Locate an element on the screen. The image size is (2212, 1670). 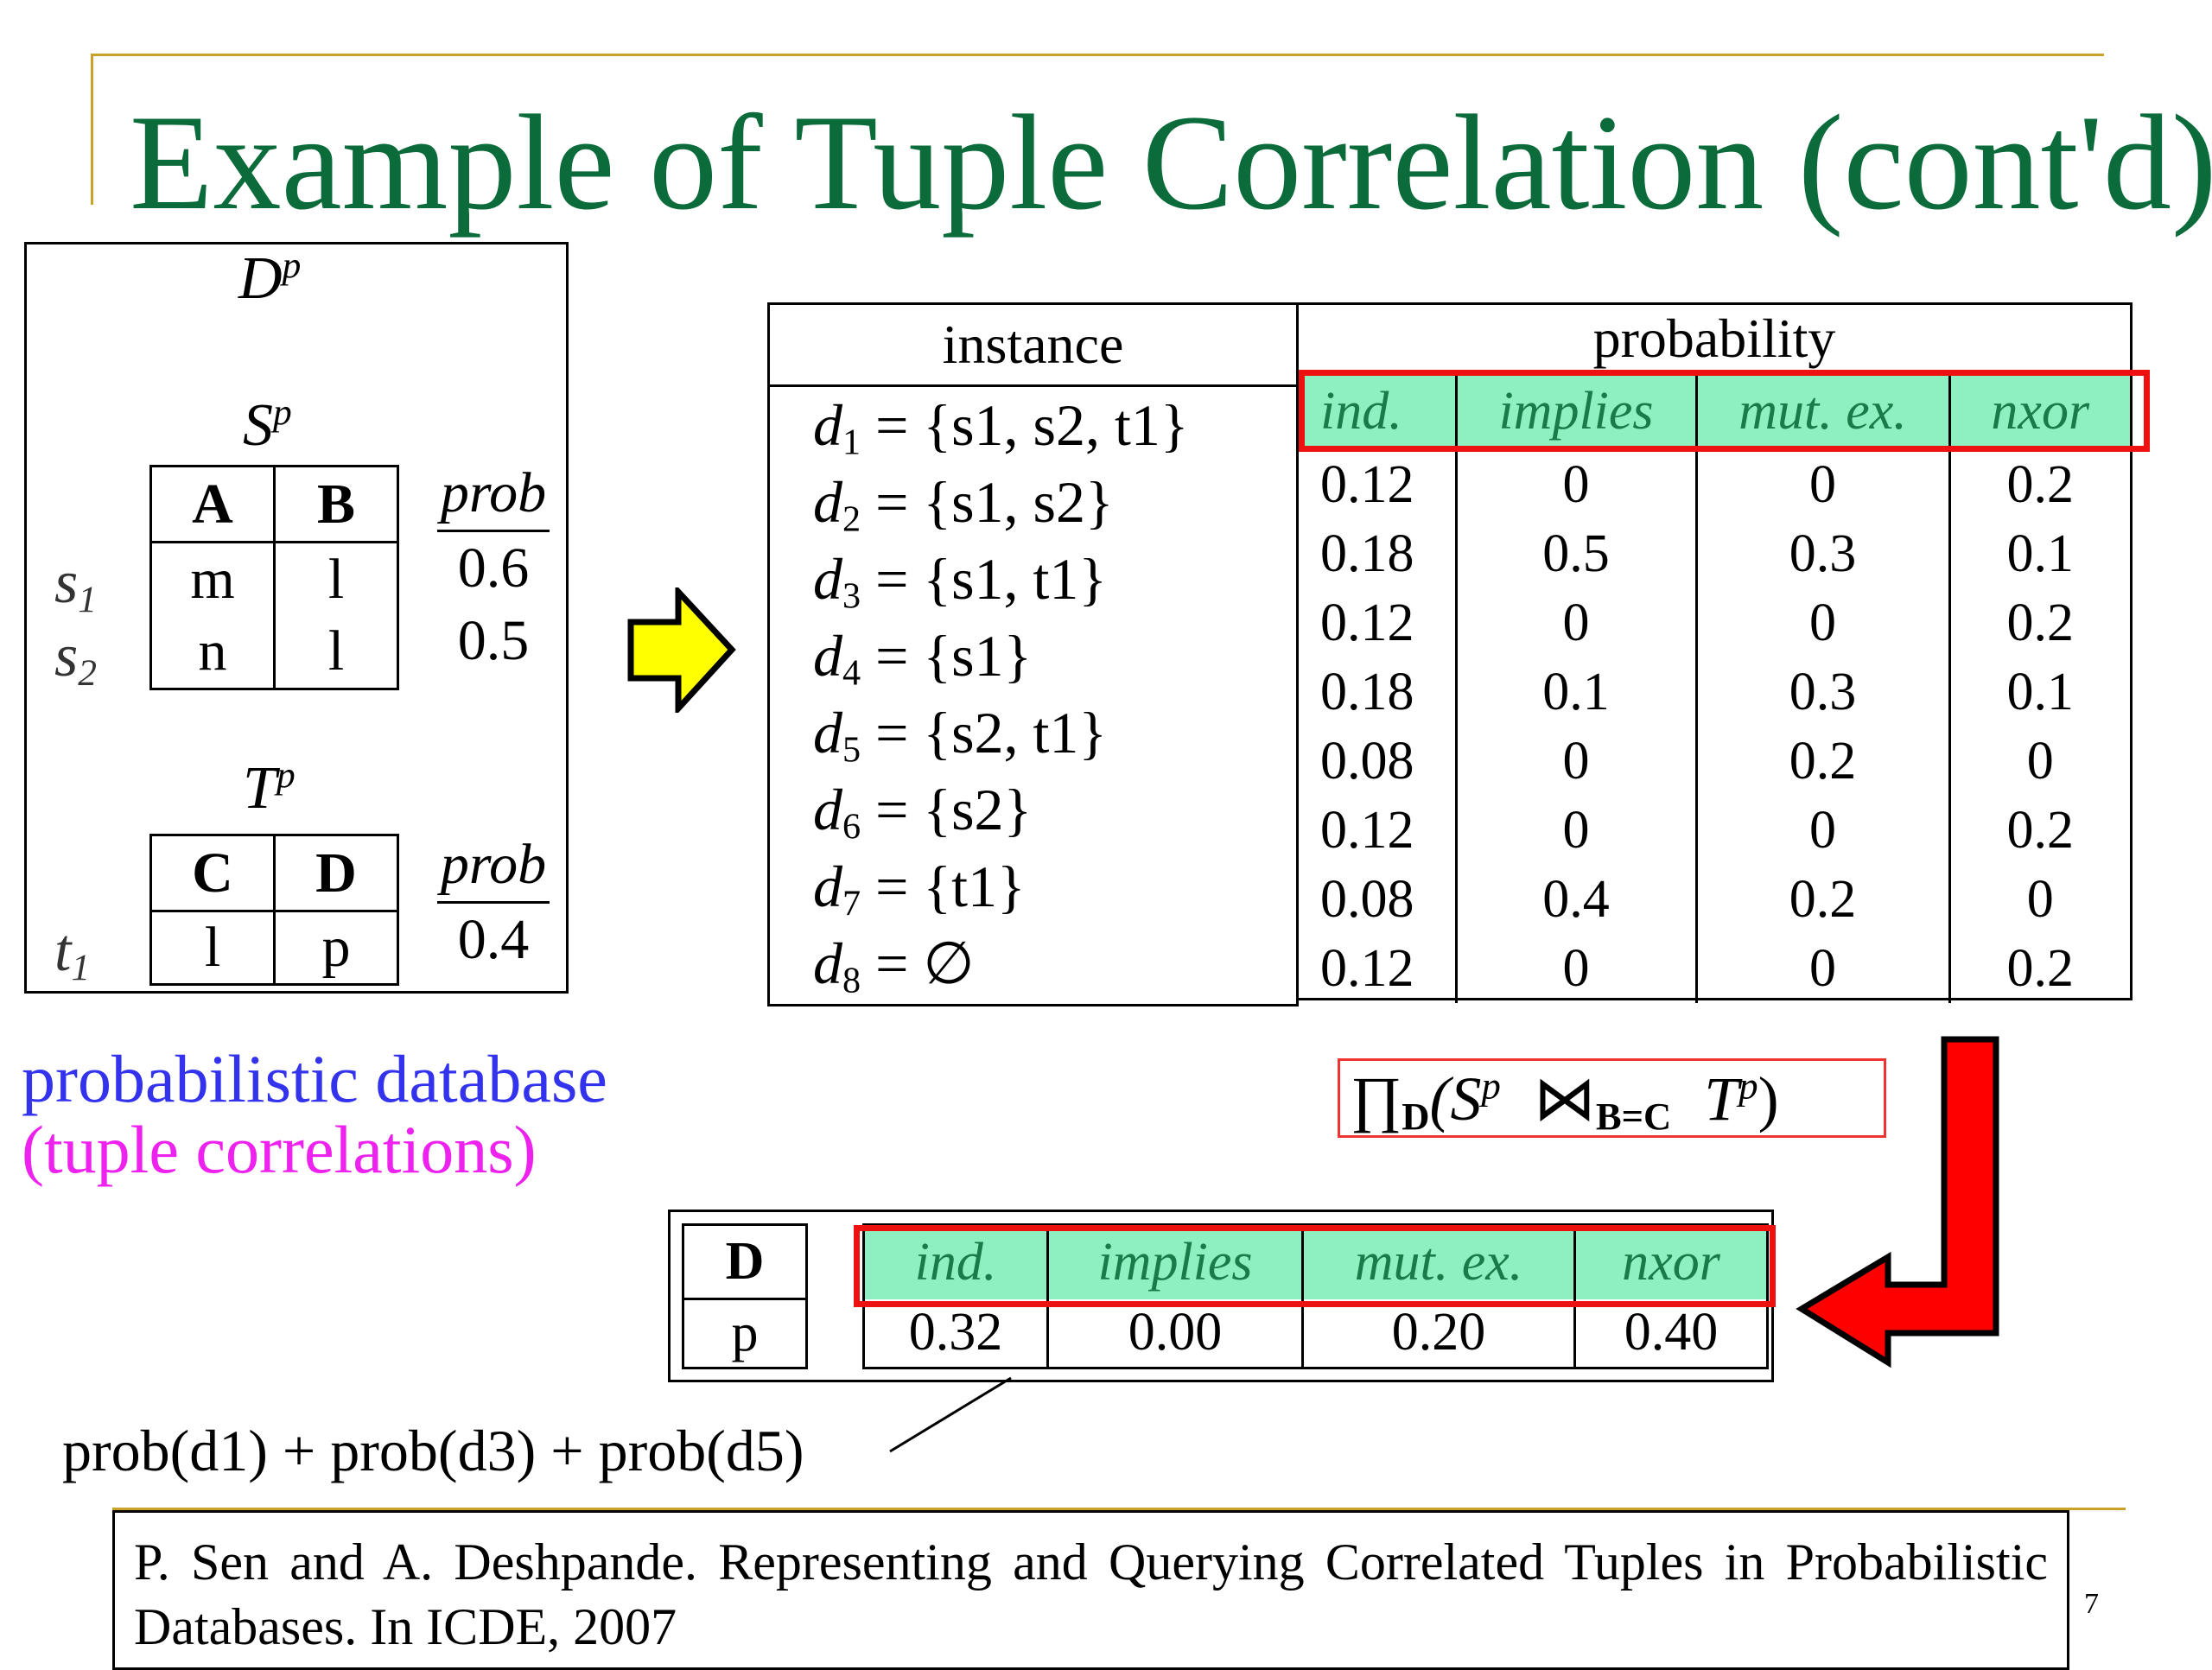
col-mutex-header: mut. ex. is located at coordinates (1821, 411).